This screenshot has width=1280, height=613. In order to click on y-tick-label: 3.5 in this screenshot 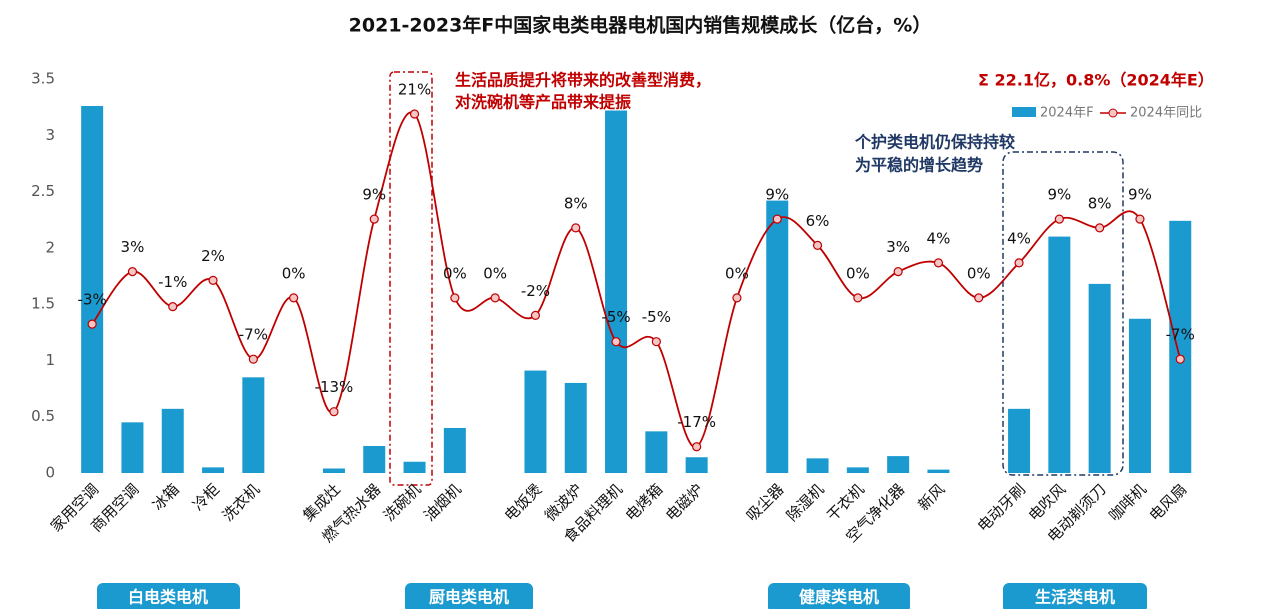, I will do `click(43, 79)`.